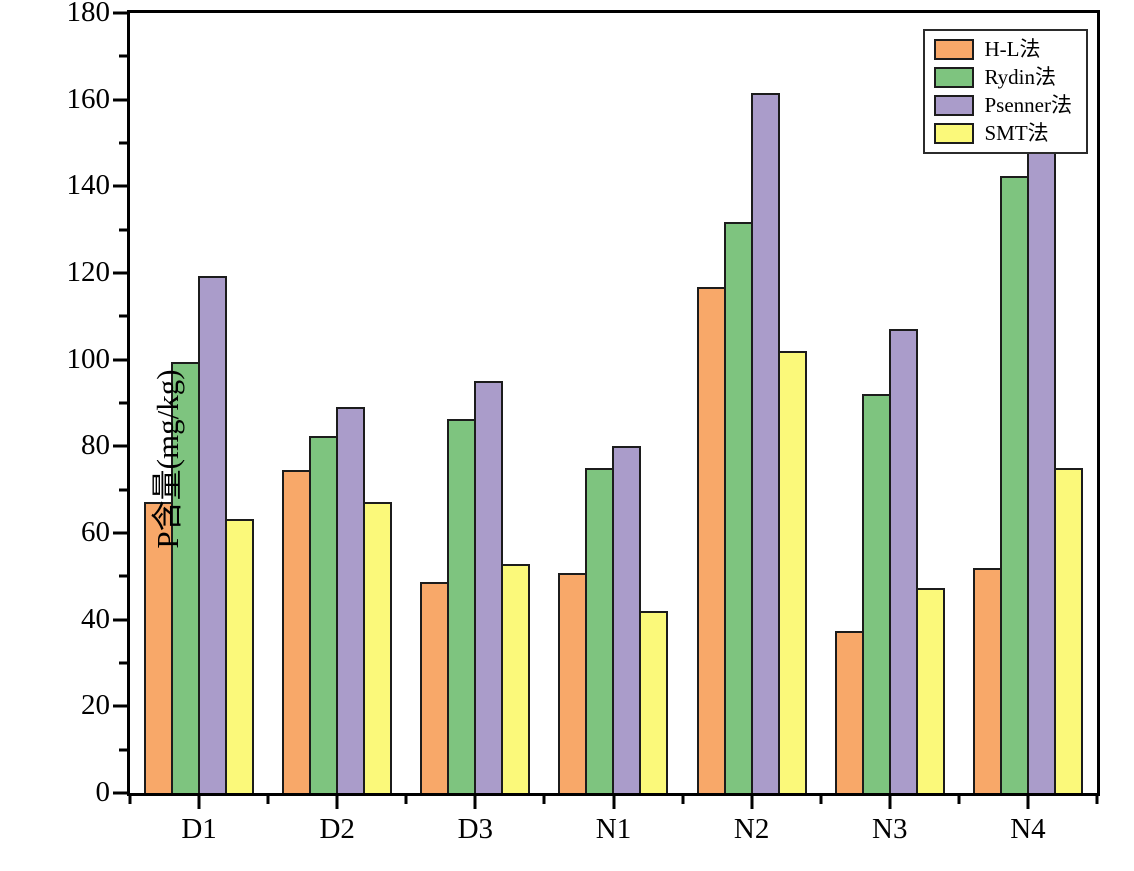 The height and width of the screenshot is (871, 1134). I want to click on y-tick-label: 40, so click(95, 618).